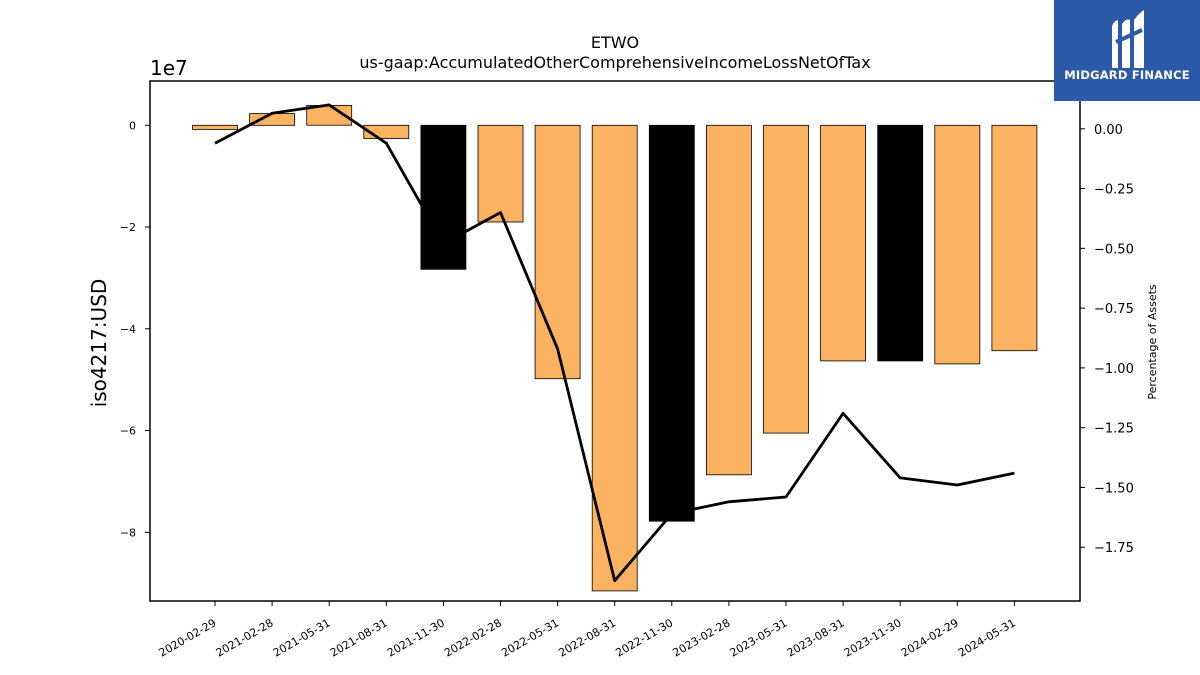 The image size is (1200, 675). Describe the element at coordinates (615, 42) in the screenshot. I see `chart-title: ETWO` at that location.